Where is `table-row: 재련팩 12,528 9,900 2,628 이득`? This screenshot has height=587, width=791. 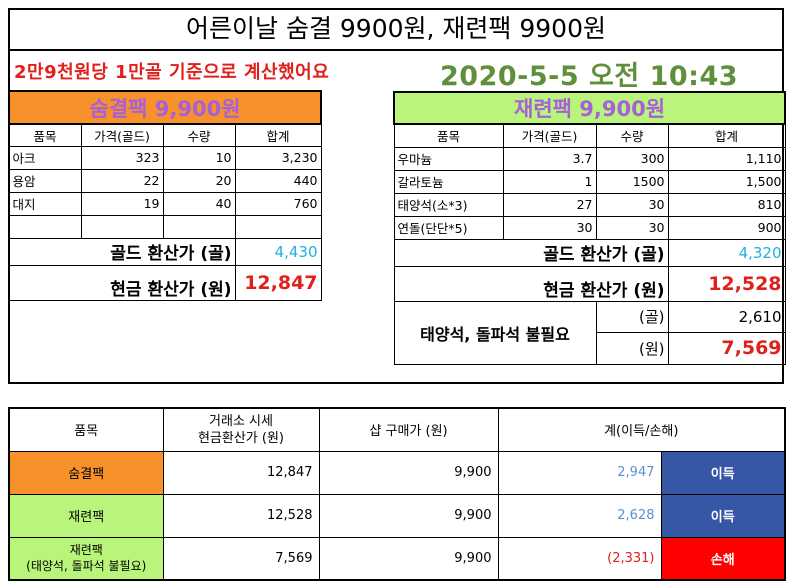
table-row: 재련팩 12,528 9,900 2,628 이득 is located at coordinates (397, 515).